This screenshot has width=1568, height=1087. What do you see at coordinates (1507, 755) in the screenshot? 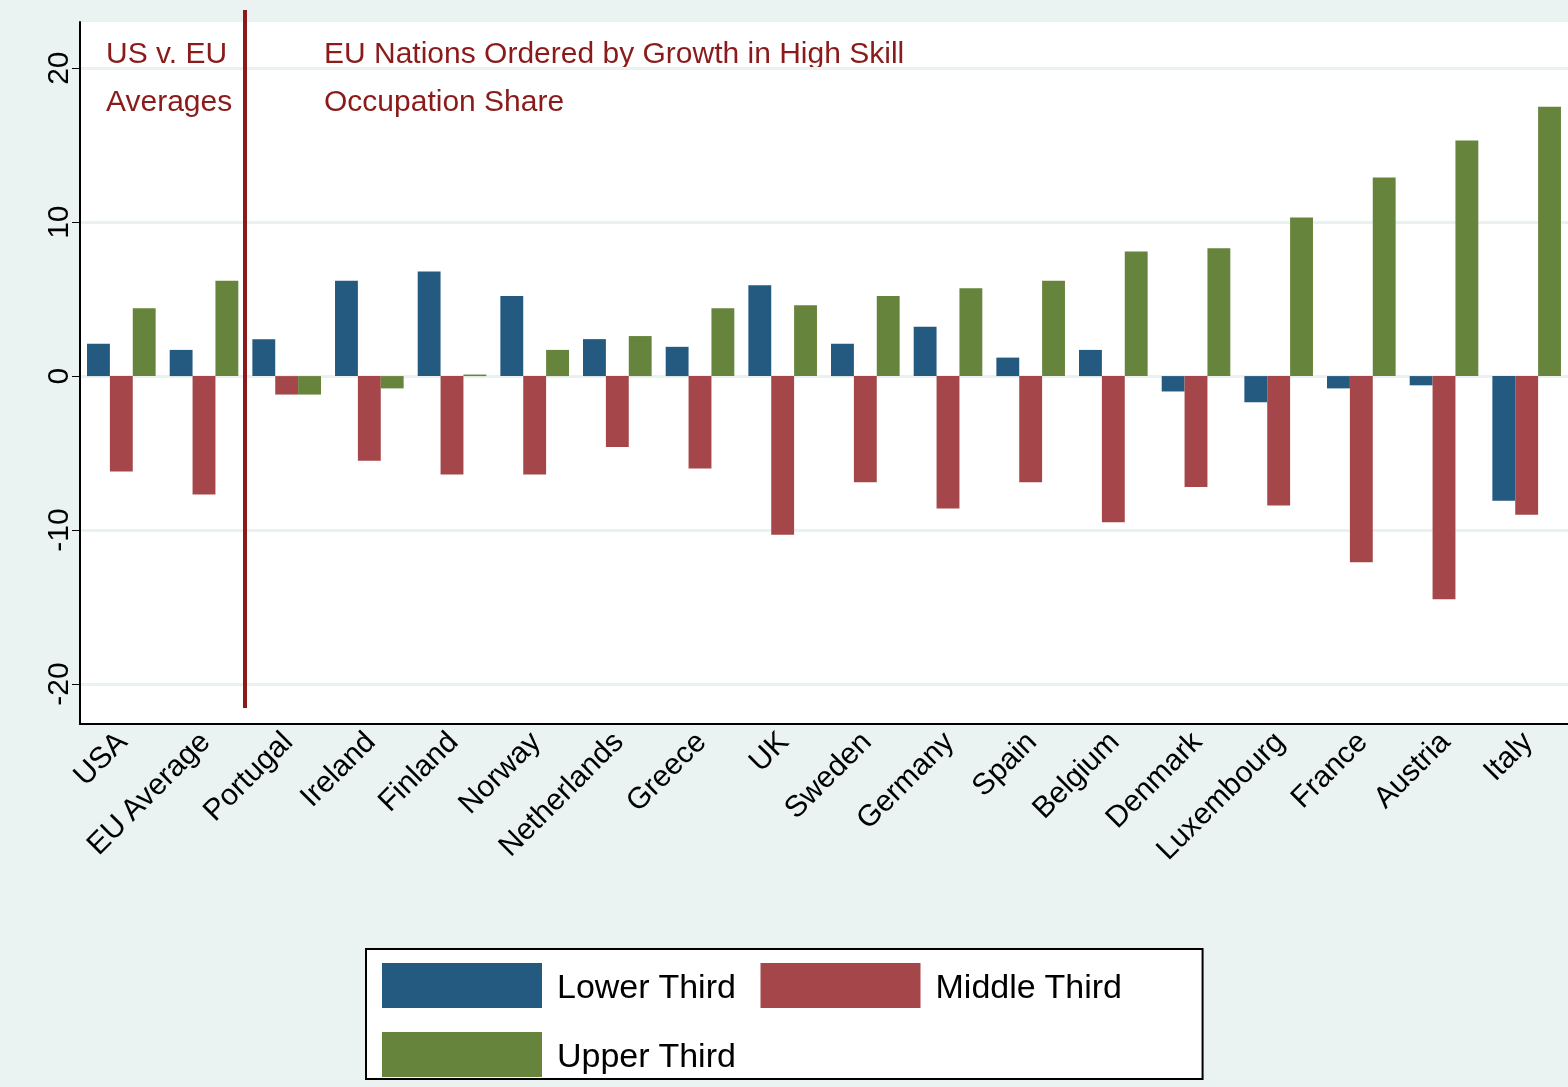
I see `x-tick-label: Italy` at bounding box center [1507, 755].